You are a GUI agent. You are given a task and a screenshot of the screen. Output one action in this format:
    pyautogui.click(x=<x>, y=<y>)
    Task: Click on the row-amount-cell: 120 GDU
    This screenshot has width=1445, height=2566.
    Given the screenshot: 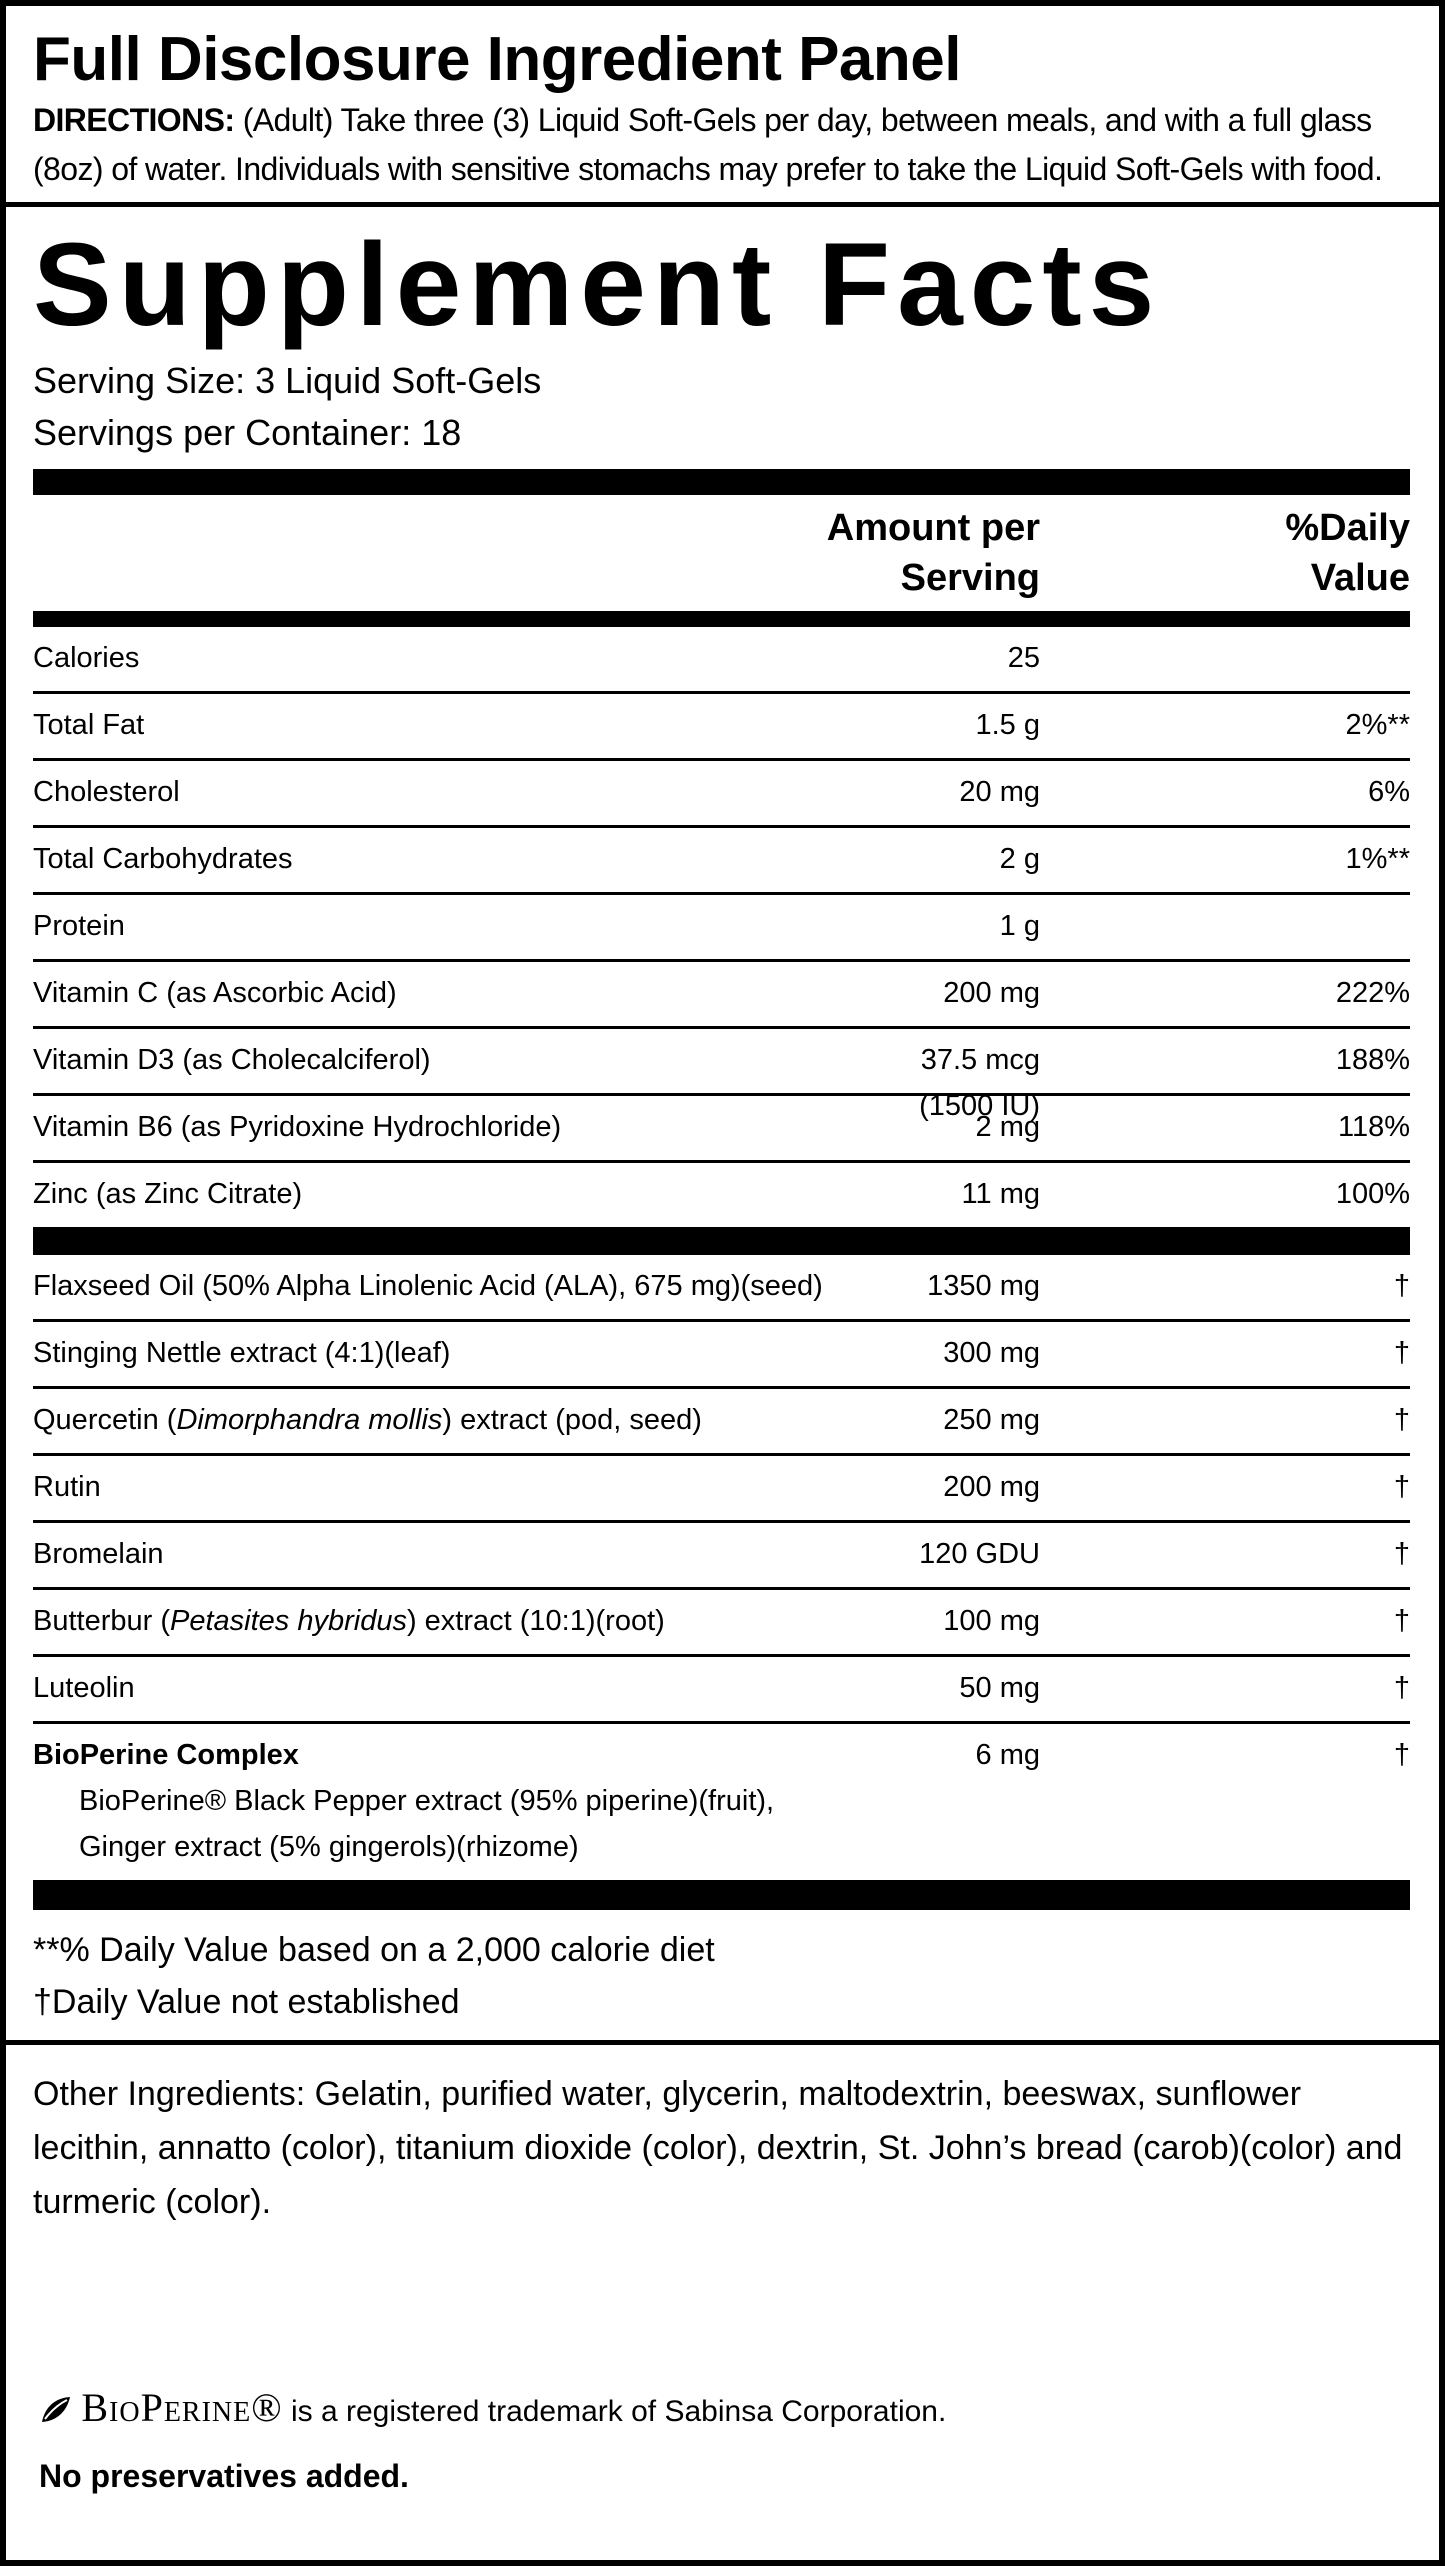 What is the action you would take?
    pyautogui.click(x=979, y=1554)
    